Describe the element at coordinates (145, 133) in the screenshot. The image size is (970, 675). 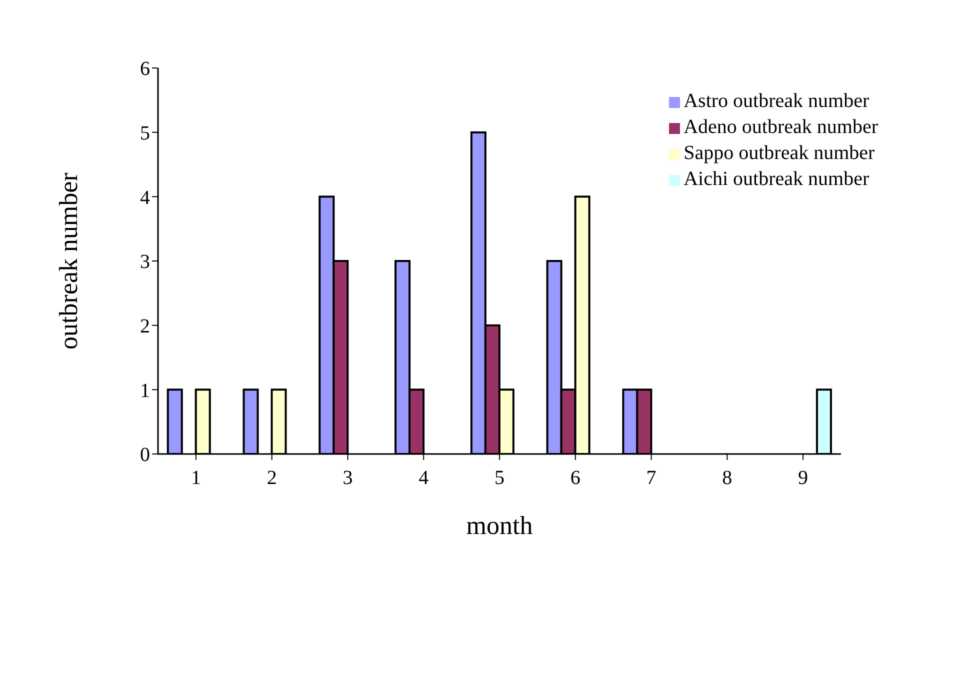
I see `y-tick-label: 5` at that location.